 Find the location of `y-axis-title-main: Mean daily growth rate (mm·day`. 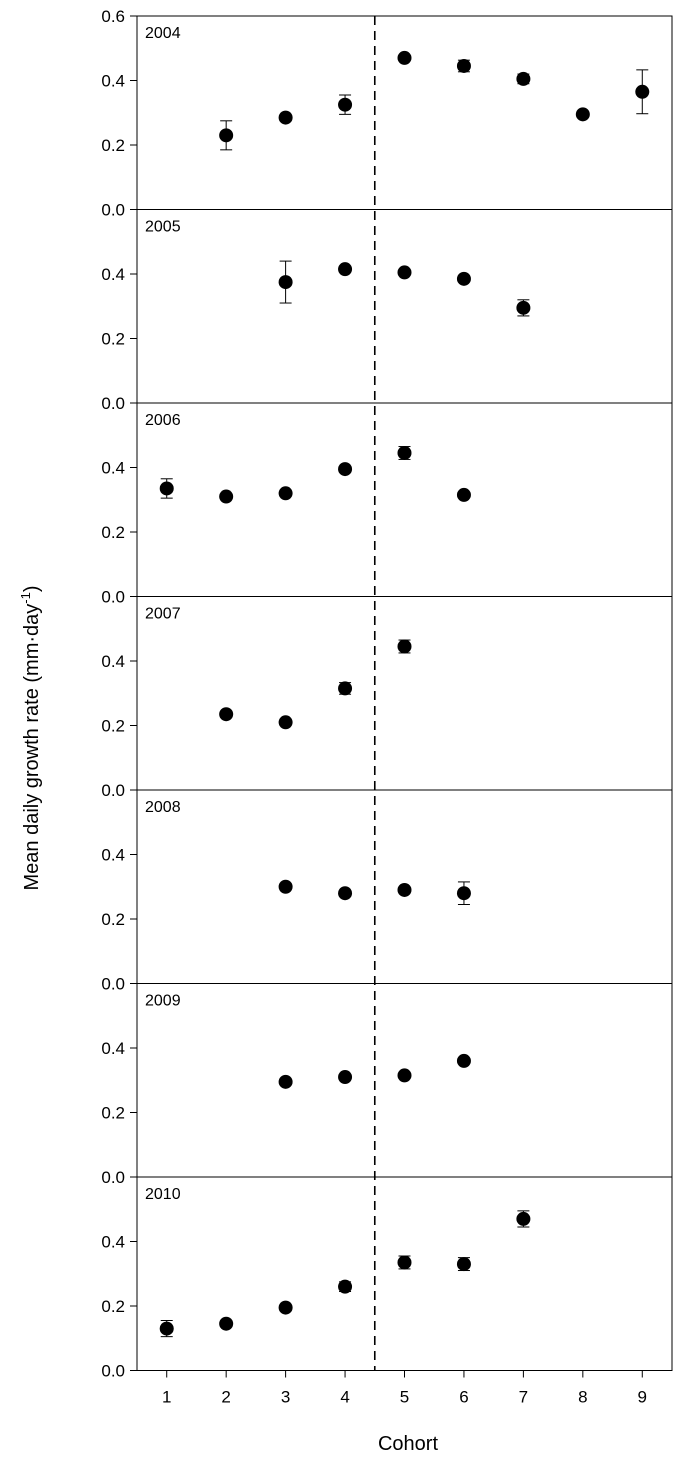

y-axis-title-main: Mean daily growth rate (mm·day is located at coordinates (32, 747).